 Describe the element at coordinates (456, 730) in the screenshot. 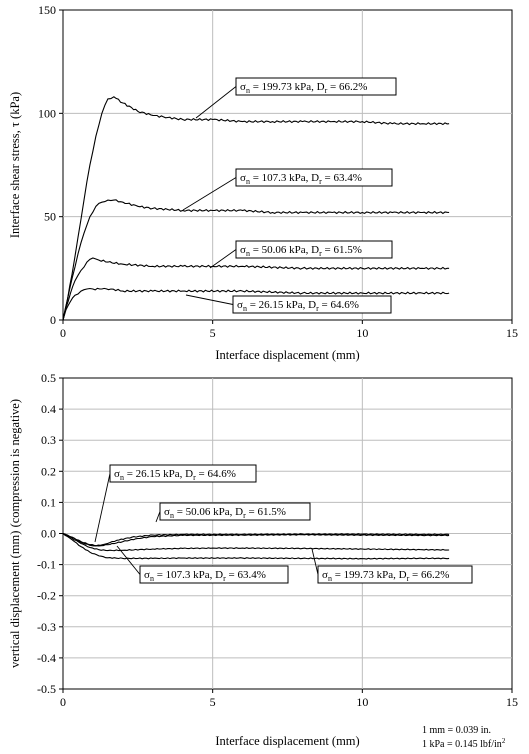

I see `conversion-mm: 1 mm = 0.039 in.` at that location.